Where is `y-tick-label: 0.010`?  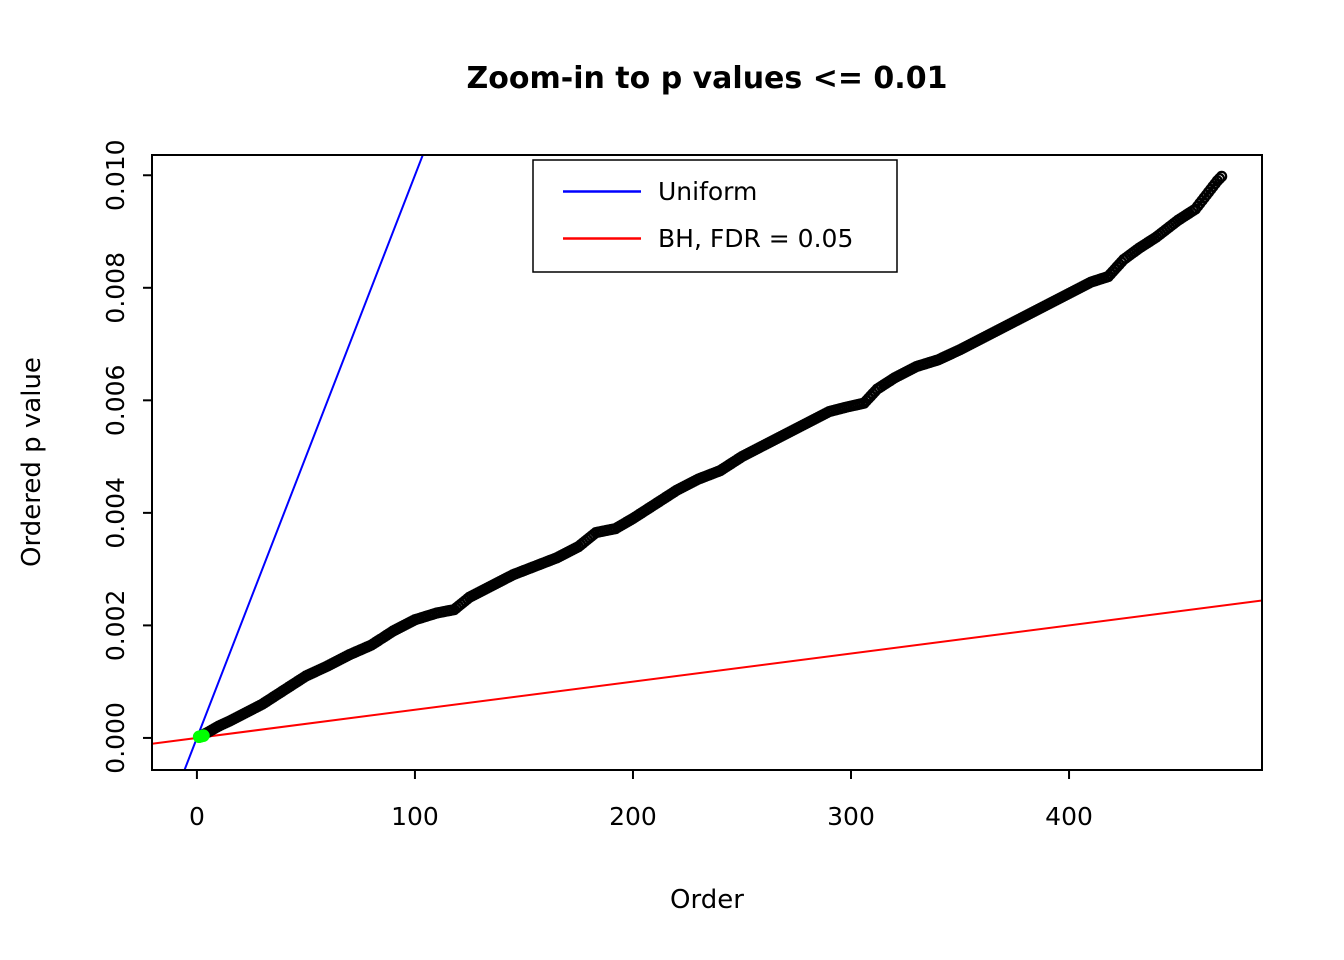
y-tick-label: 0.010 is located at coordinates (115, 175).